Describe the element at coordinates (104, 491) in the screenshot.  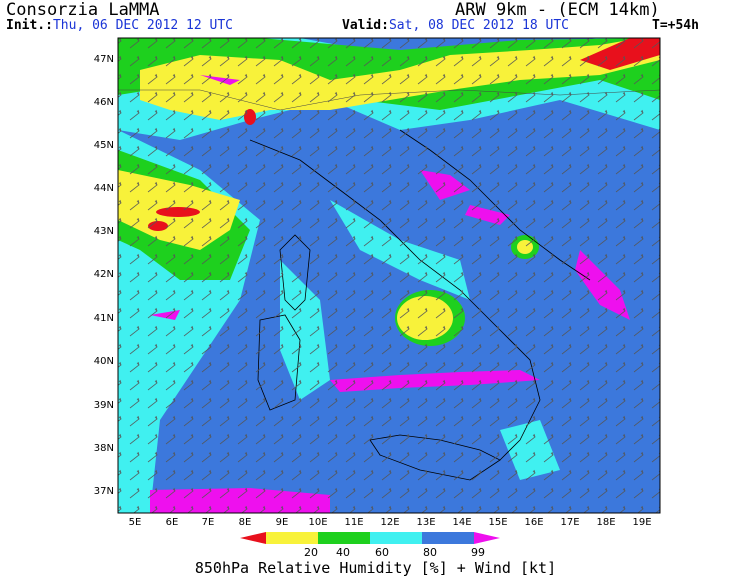
I see `lat-label: 37N` at that location.